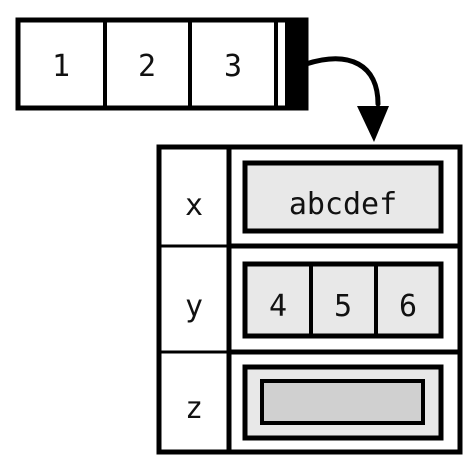  I want to click on row-name-z: z, so click(194, 408).